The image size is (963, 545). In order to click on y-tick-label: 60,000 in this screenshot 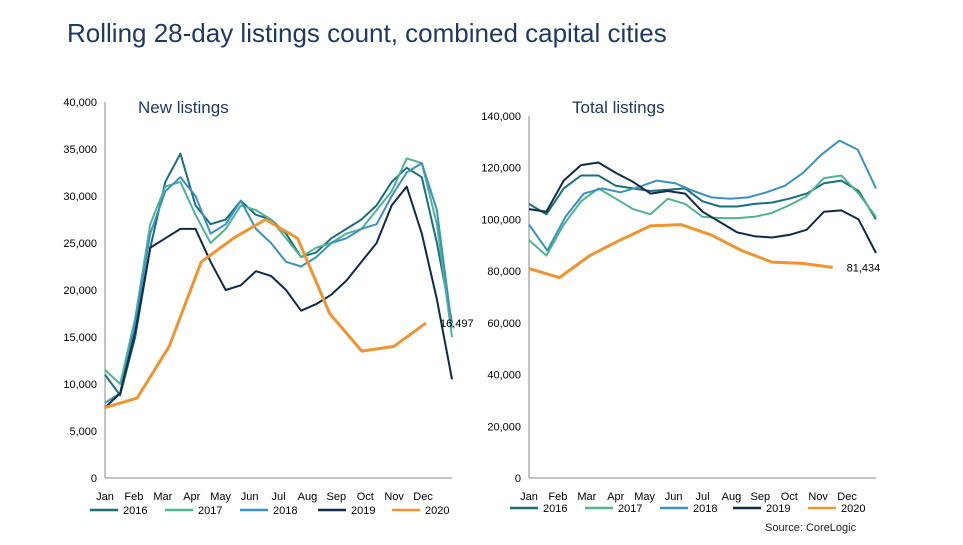, I will do `click(504, 324)`.